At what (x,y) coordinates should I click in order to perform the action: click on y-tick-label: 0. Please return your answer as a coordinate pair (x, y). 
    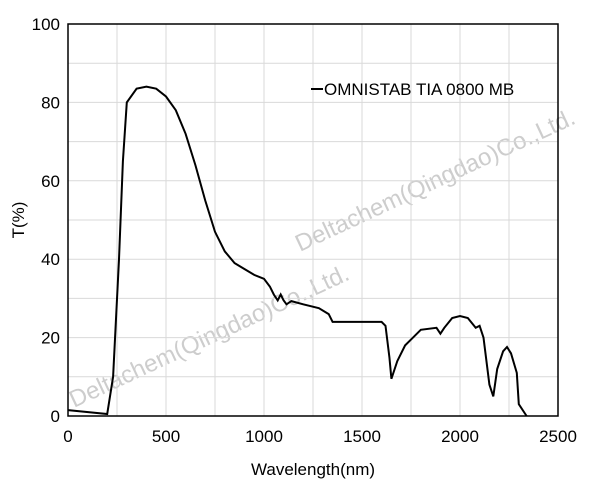
    Looking at the image, I should click on (55, 416).